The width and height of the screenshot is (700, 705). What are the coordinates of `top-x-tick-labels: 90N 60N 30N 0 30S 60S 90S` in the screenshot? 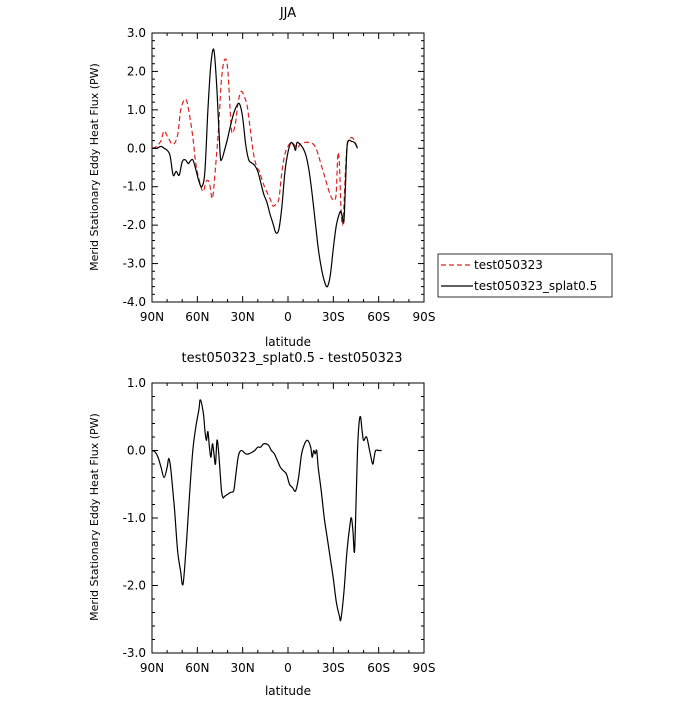 It's located at (288, 317).